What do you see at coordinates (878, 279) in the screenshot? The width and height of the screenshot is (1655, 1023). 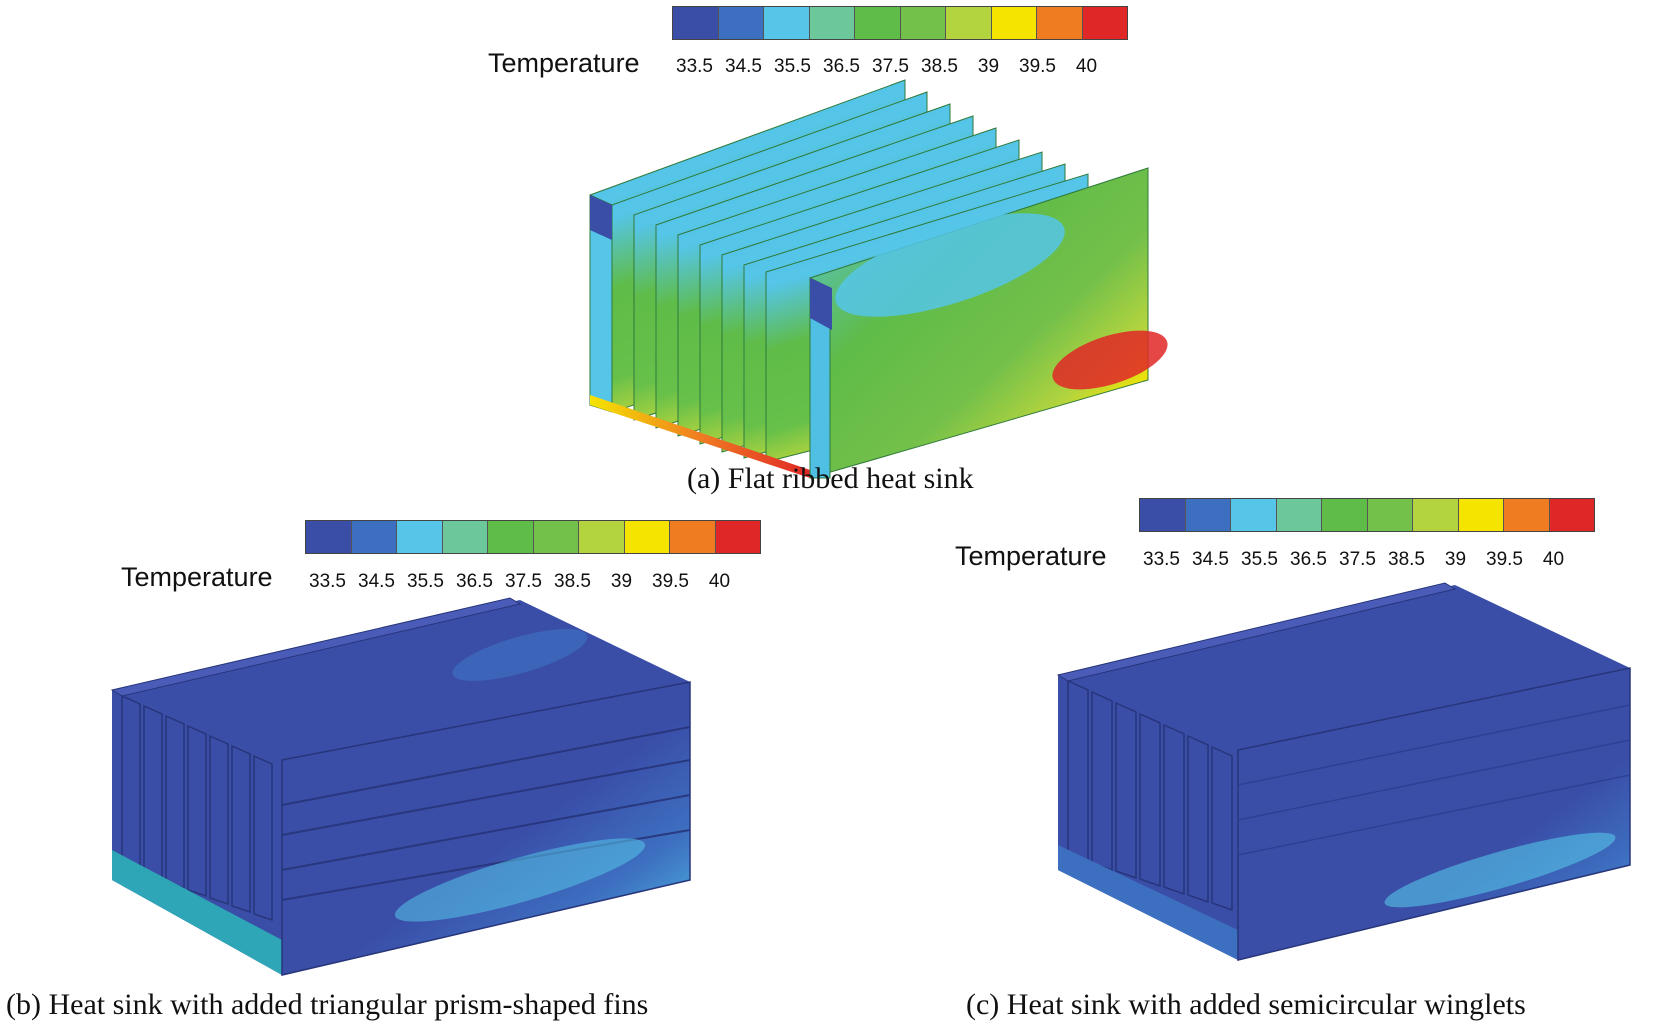 I see `fins-a` at bounding box center [878, 279].